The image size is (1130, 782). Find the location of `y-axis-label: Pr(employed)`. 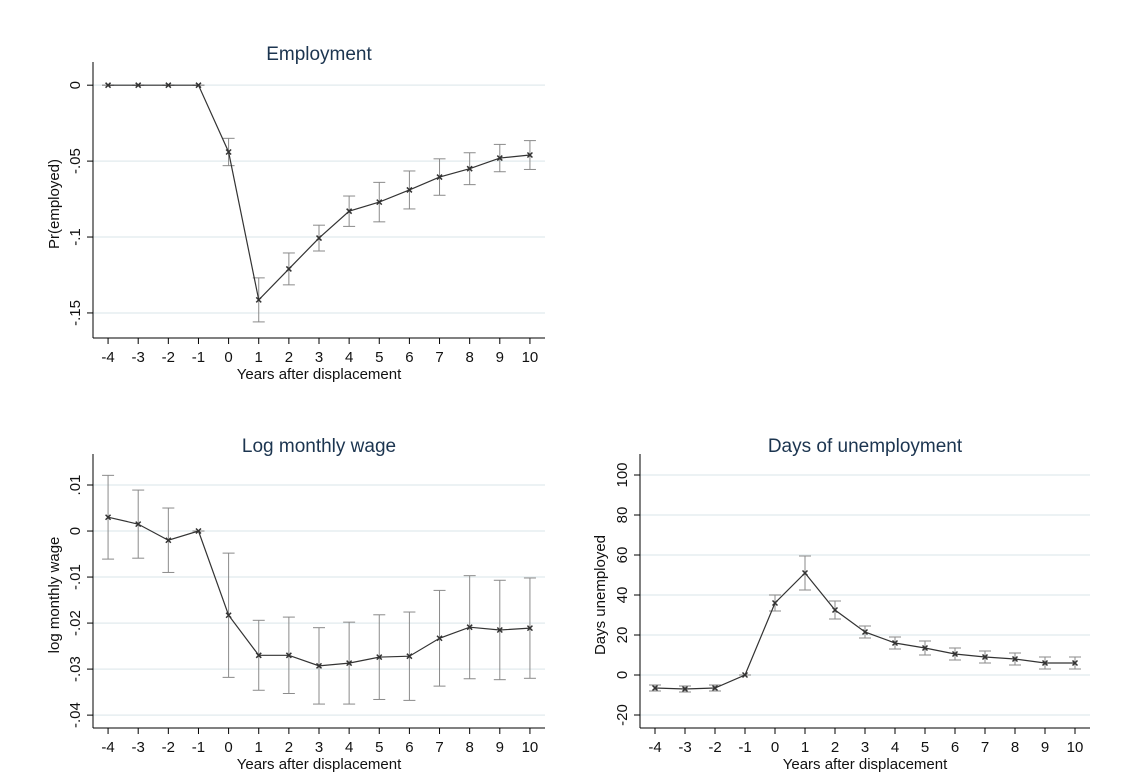

y-axis-label: Pr(employed) is located at coordinates (54, 204).